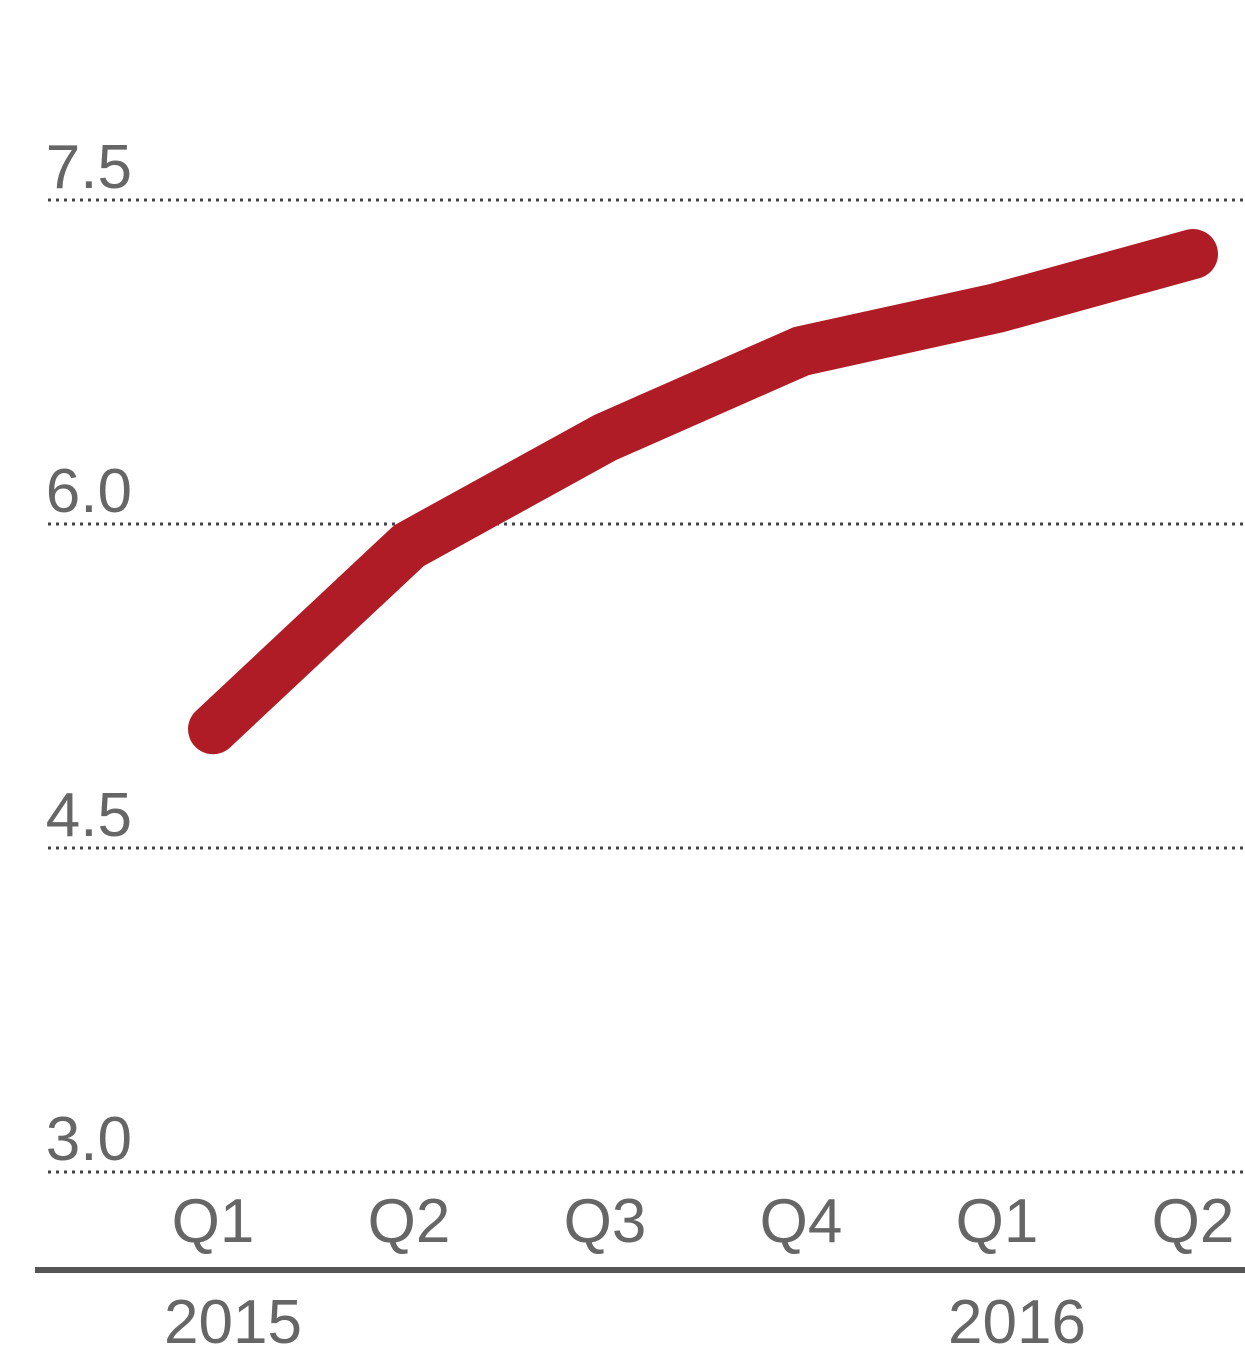 This screenshot has height=1368, width=1245. What do you see at coordinates (605, 1221) in the screenshot?
I see `x-tick-label: Q3` at bounding box center [605, 1221].